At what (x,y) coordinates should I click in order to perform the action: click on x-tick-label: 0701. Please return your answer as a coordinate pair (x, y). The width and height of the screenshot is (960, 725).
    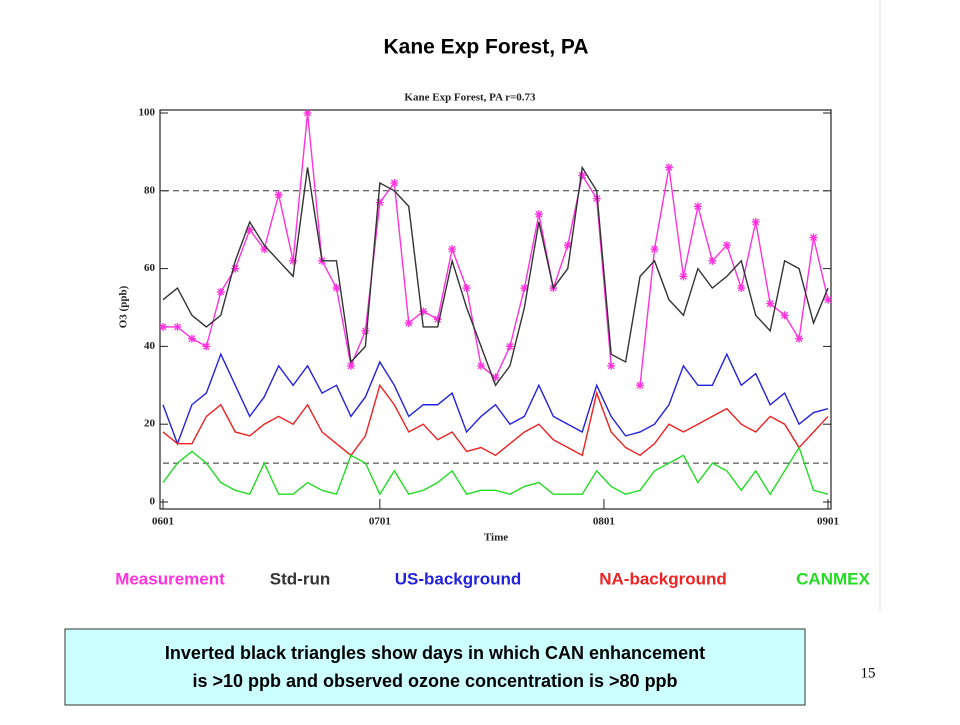
    Looking at the image, I should click on (380, 522).